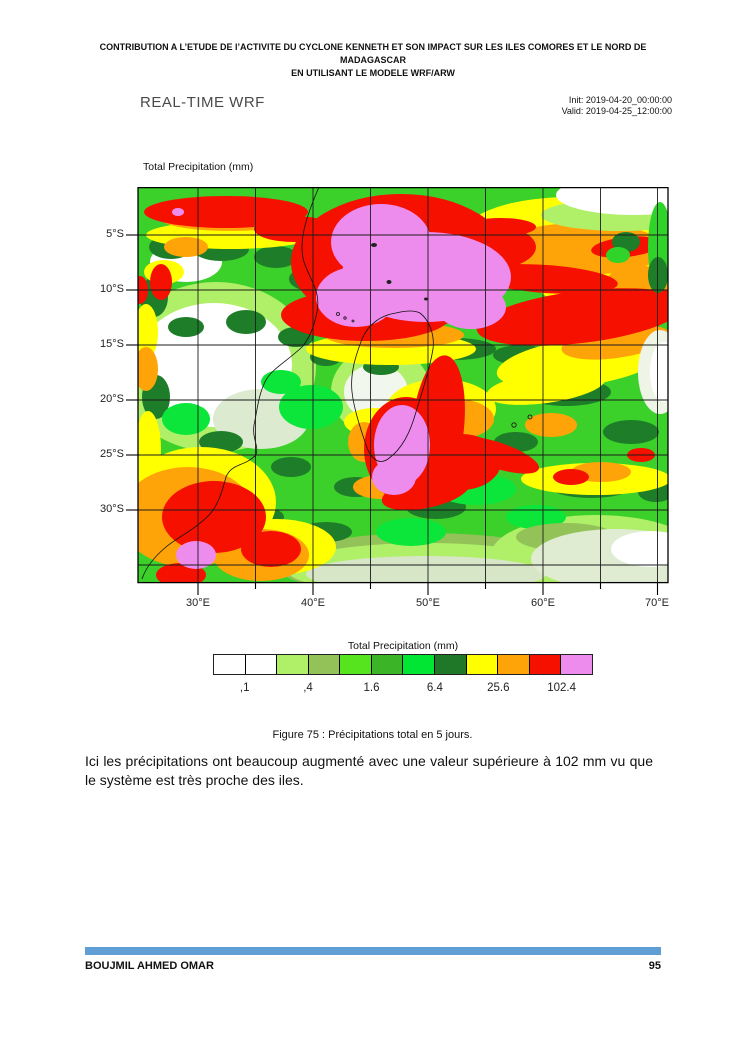 The height and width of the screenshot is (1053, 745). What do you see at coordinates (561, 688) in the screenshot?
I see `legend-tick-label: 102.4` at bounding box center [561, 688].